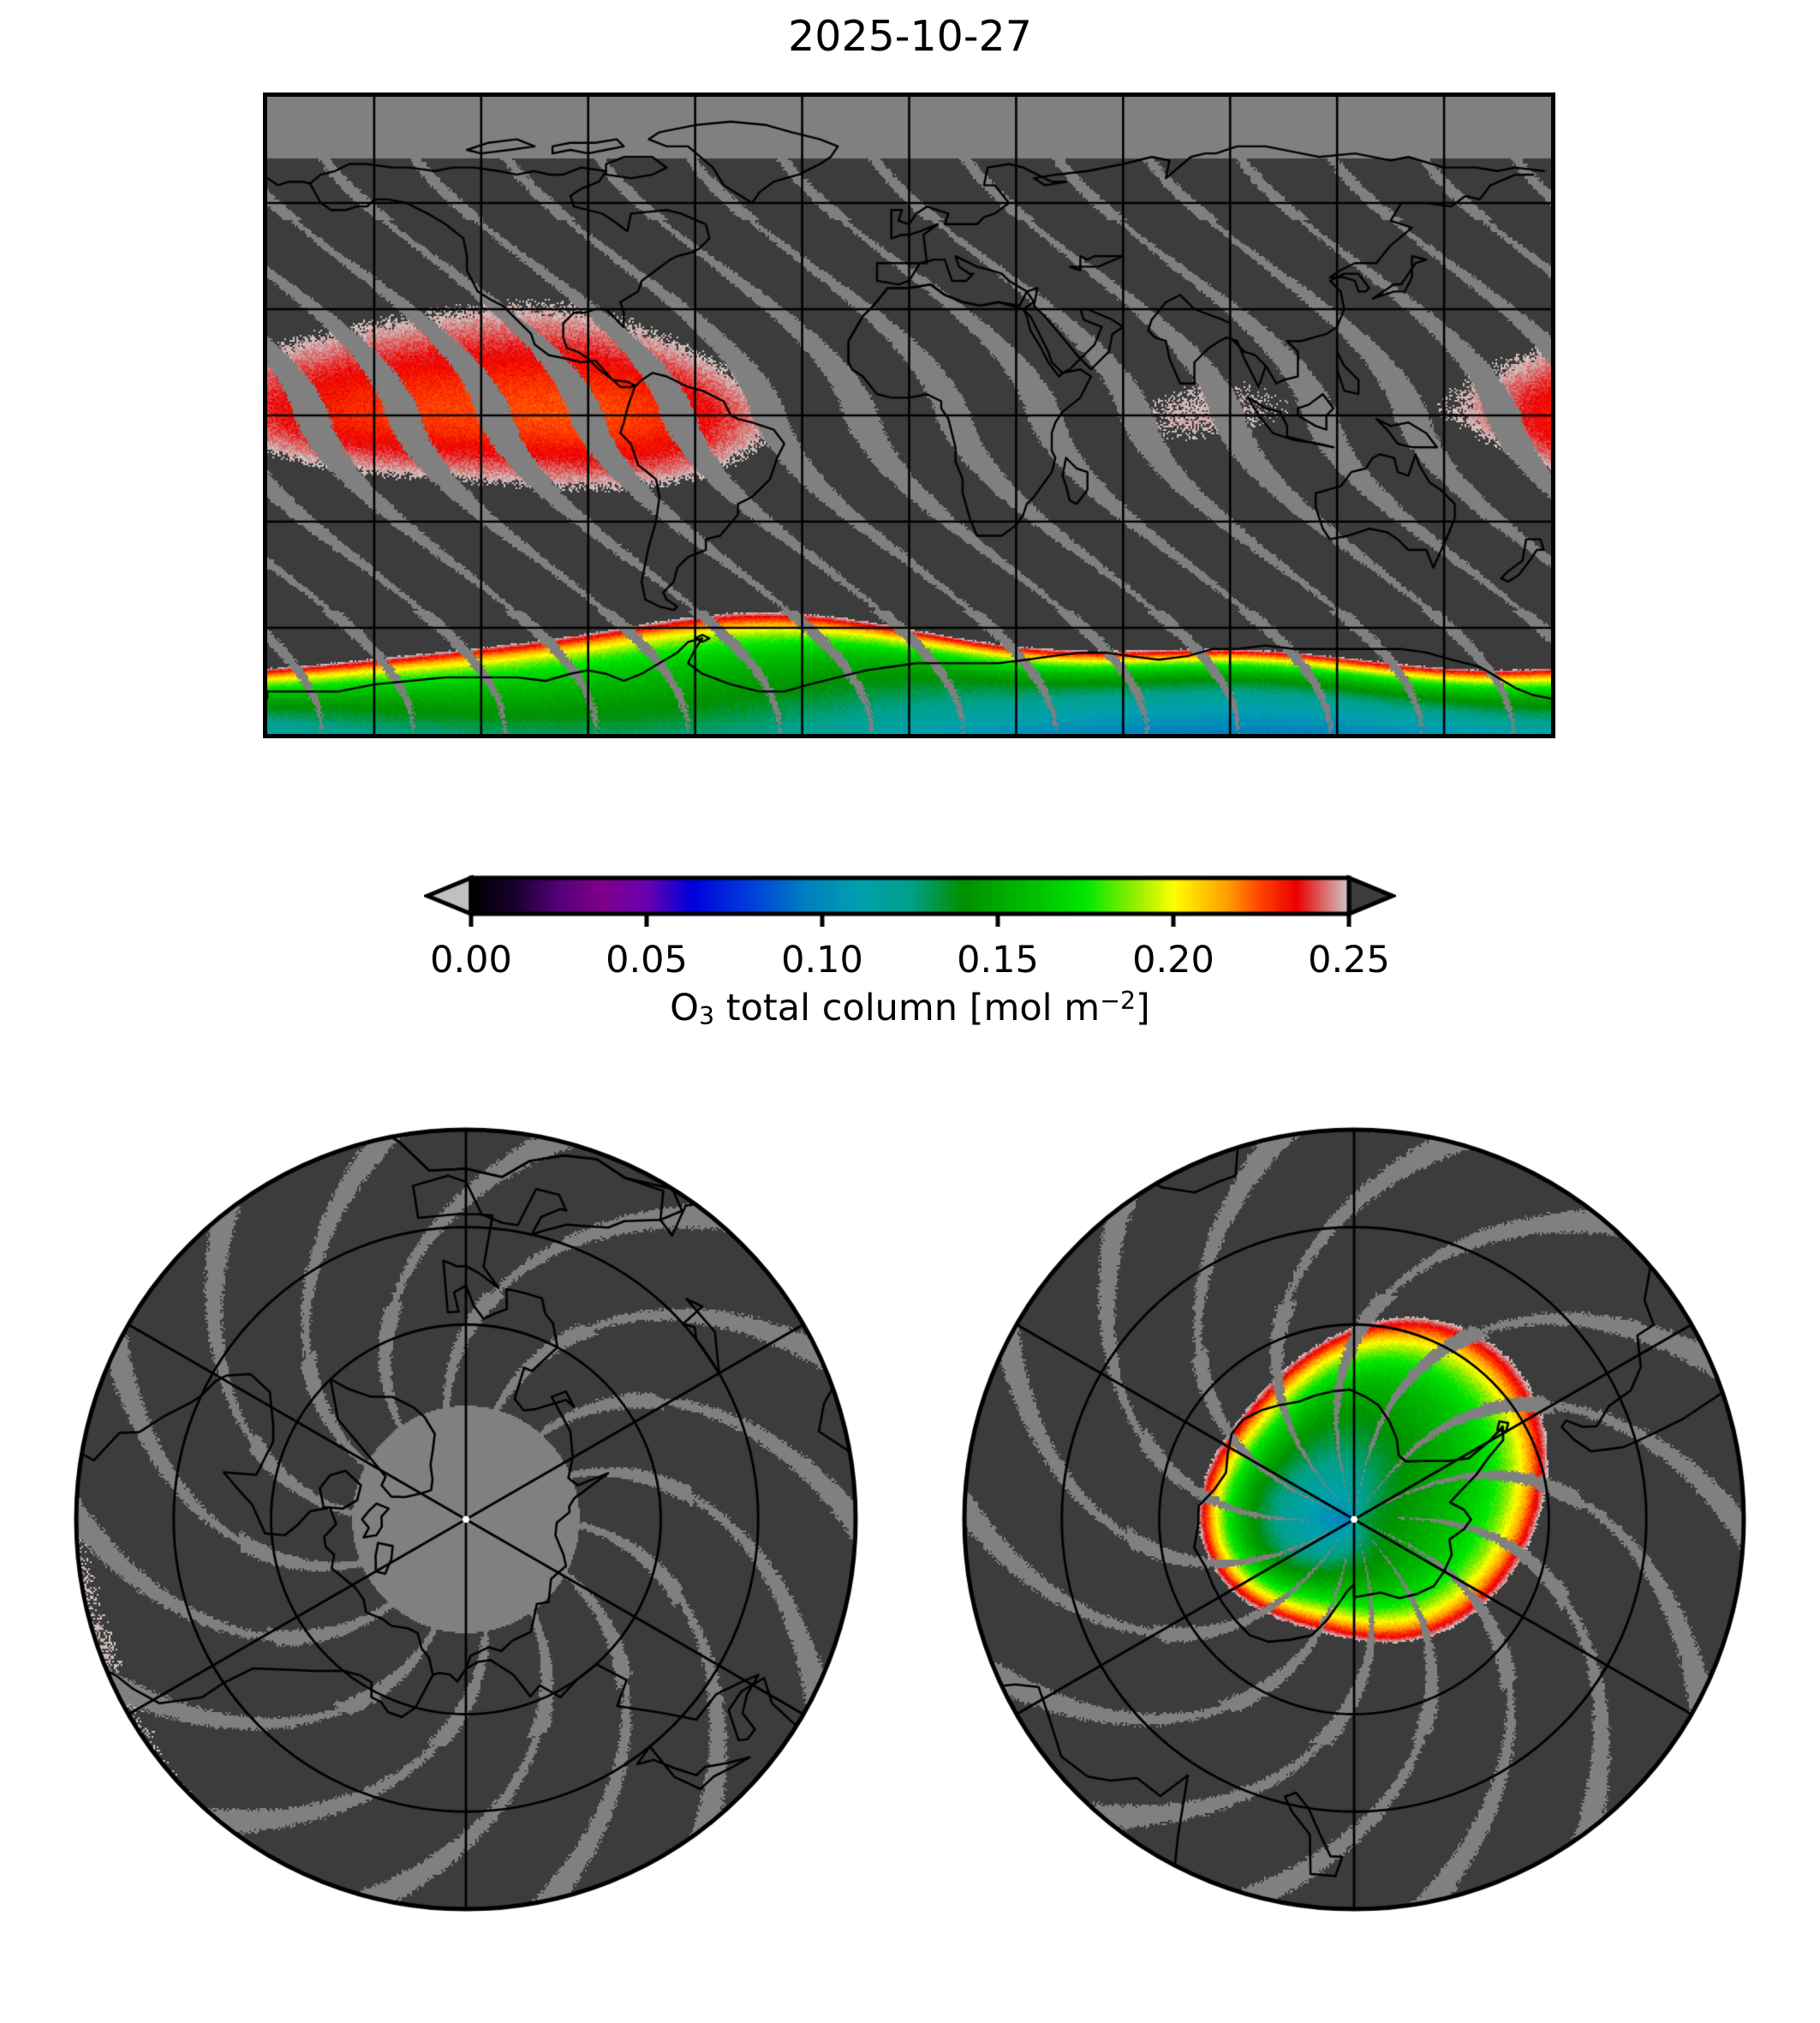 The height and width of the screenshot is (2023, 1820). I want to click on page-title: 2025-10-27, so click(910, 36).